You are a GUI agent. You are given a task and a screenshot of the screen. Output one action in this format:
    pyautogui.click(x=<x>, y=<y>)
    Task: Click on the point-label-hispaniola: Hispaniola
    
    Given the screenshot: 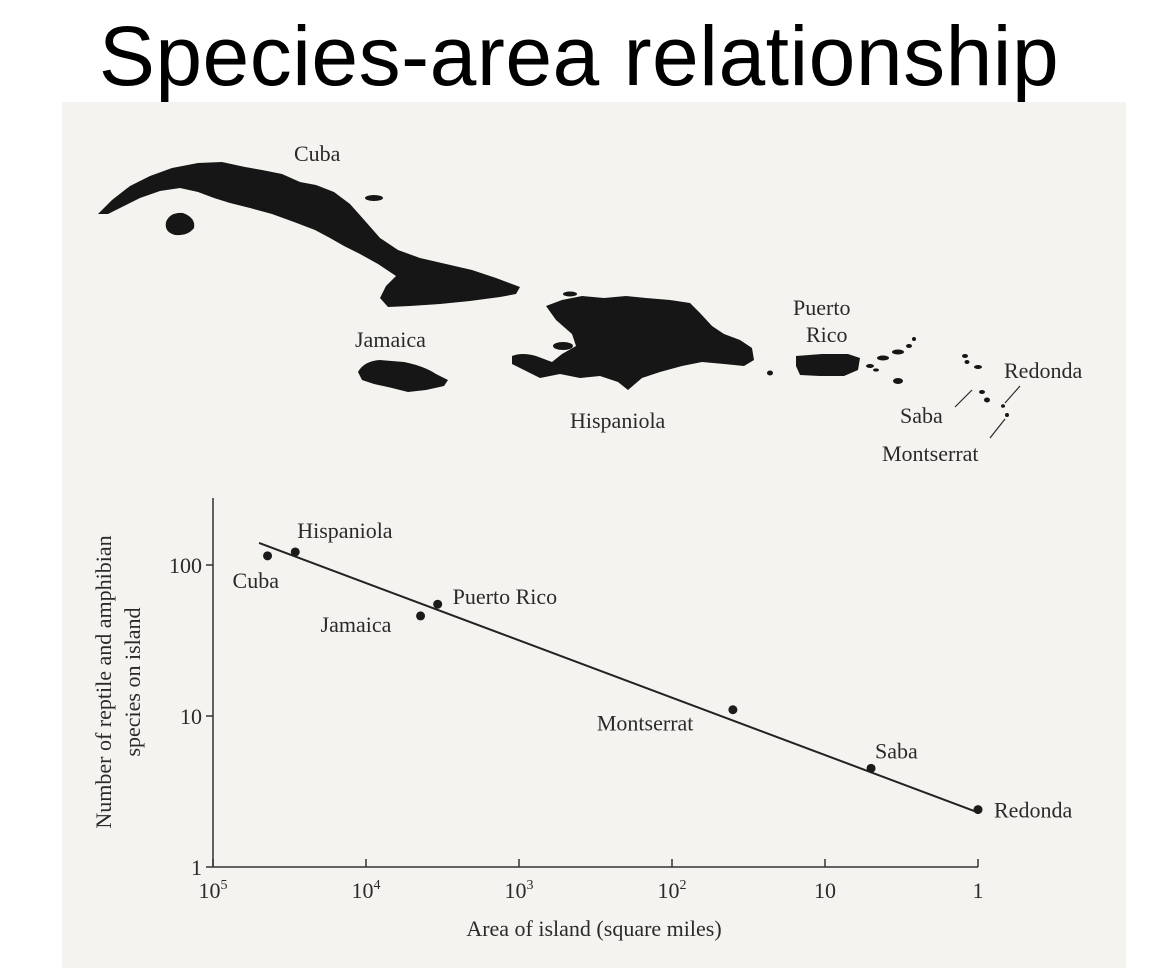 What is the action you would take?
    pyautogui.click(x=345, y=530)
    